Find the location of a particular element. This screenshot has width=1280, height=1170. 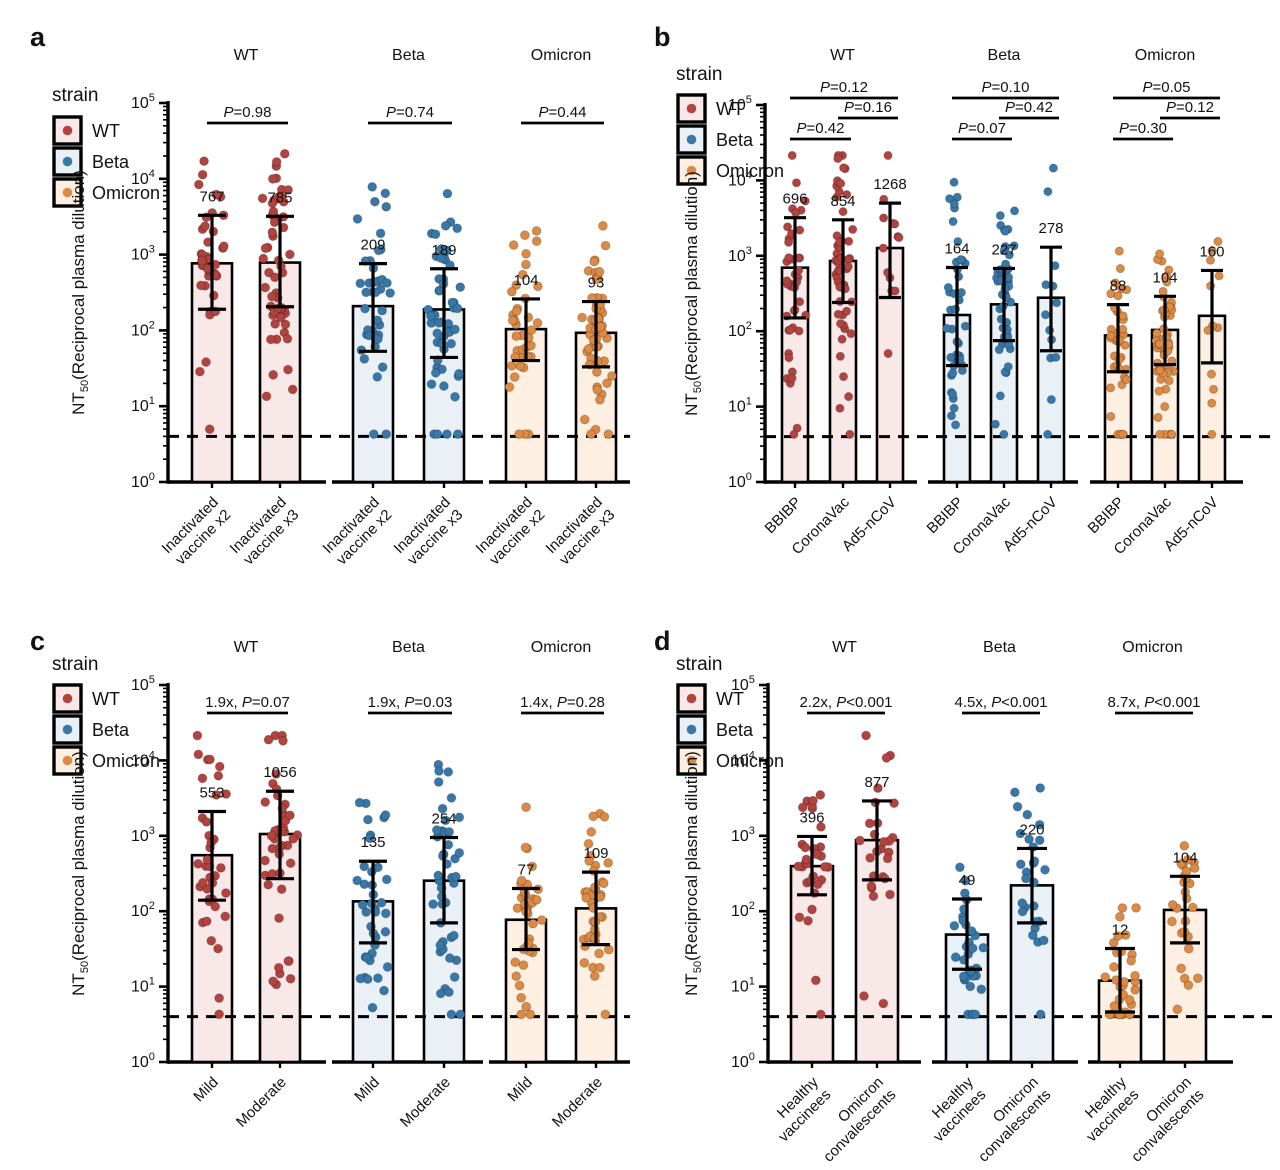

bar-value-label: 1056 is located at coordinates (279, 772).